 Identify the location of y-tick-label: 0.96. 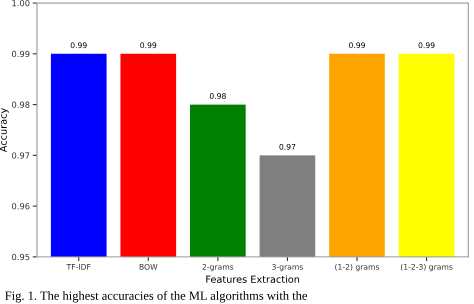
(21, 206).